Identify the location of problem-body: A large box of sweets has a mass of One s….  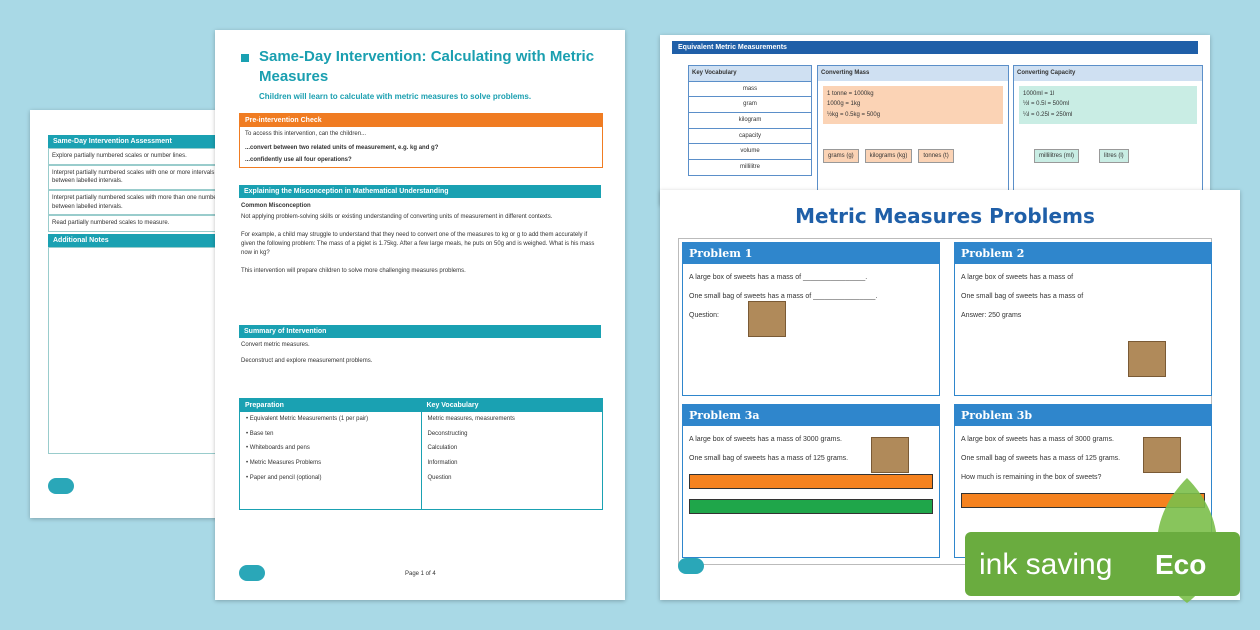
(1083, 291).